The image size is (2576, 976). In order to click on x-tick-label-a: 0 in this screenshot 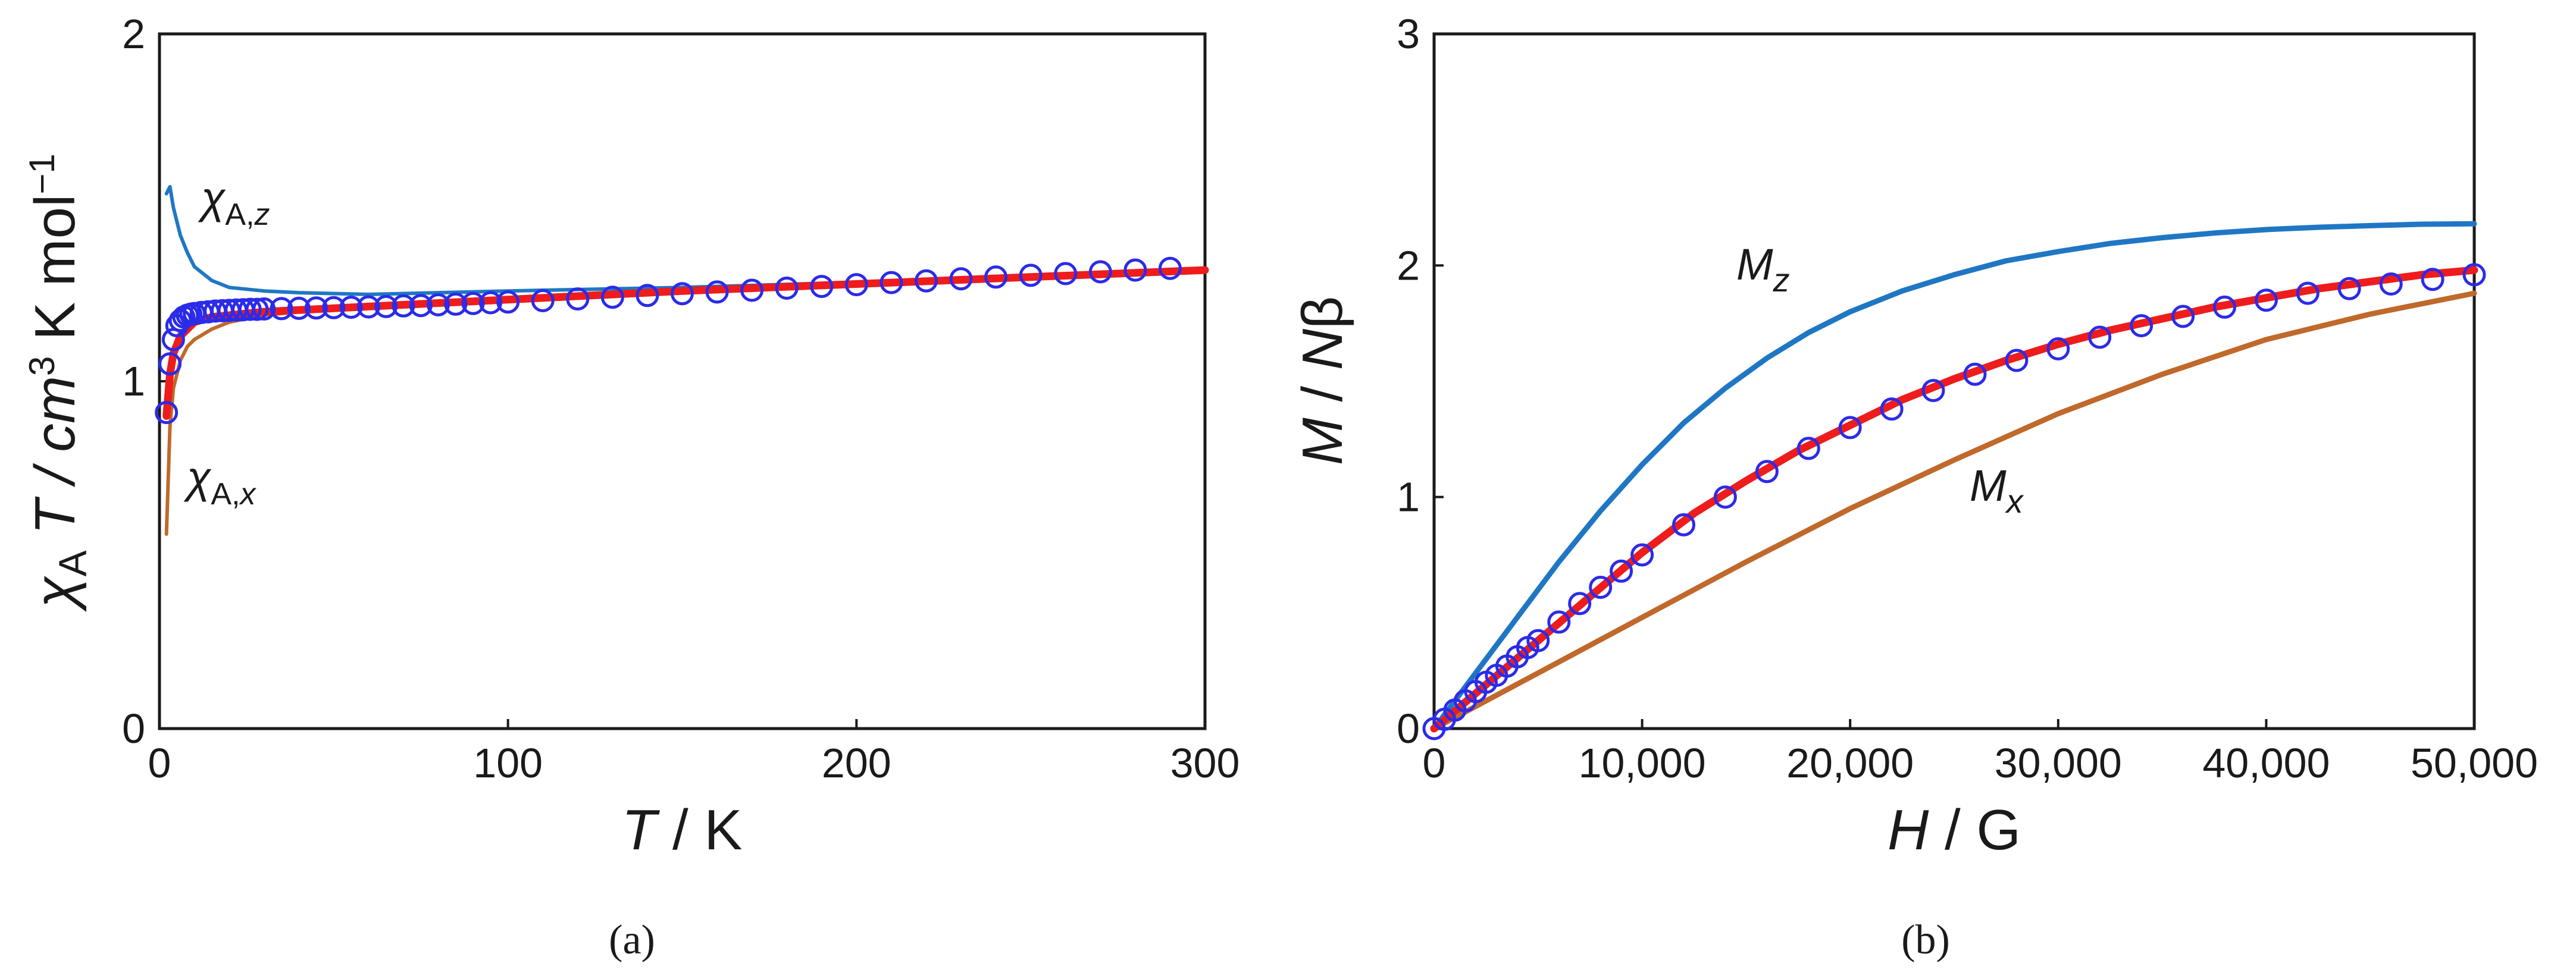, I will do `click(159, 763)`.